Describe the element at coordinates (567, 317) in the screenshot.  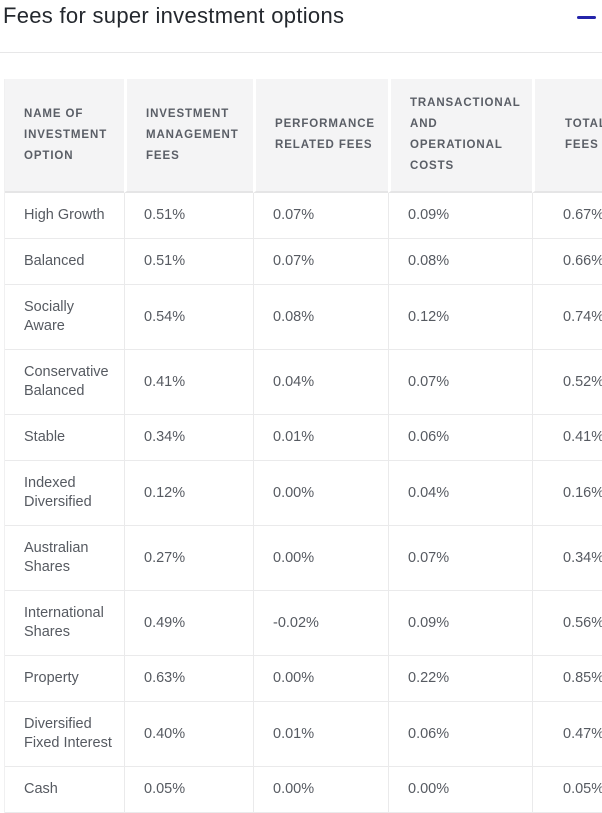
I see `cell-total-fees: 0.74%` at that location.